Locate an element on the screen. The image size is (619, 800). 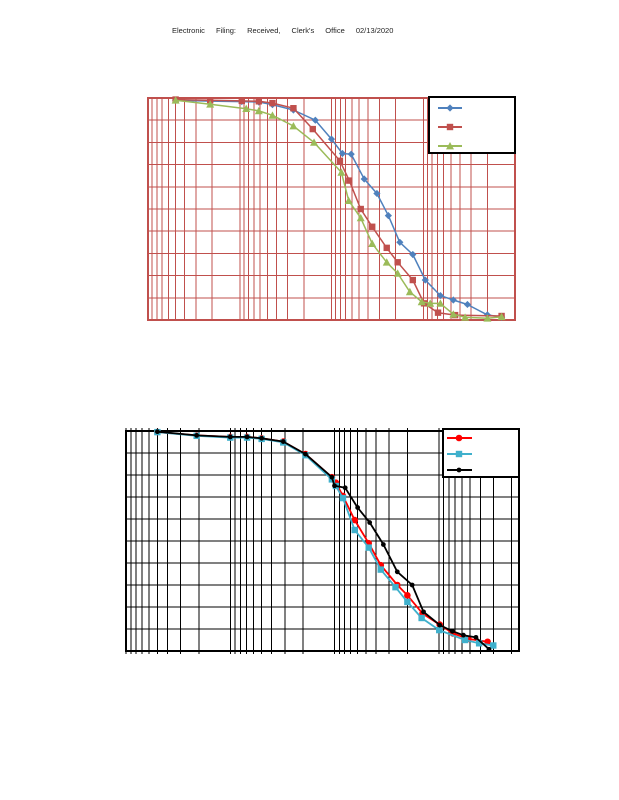
legend-entry-circle-small-icon is located at coordinates (459, 470).